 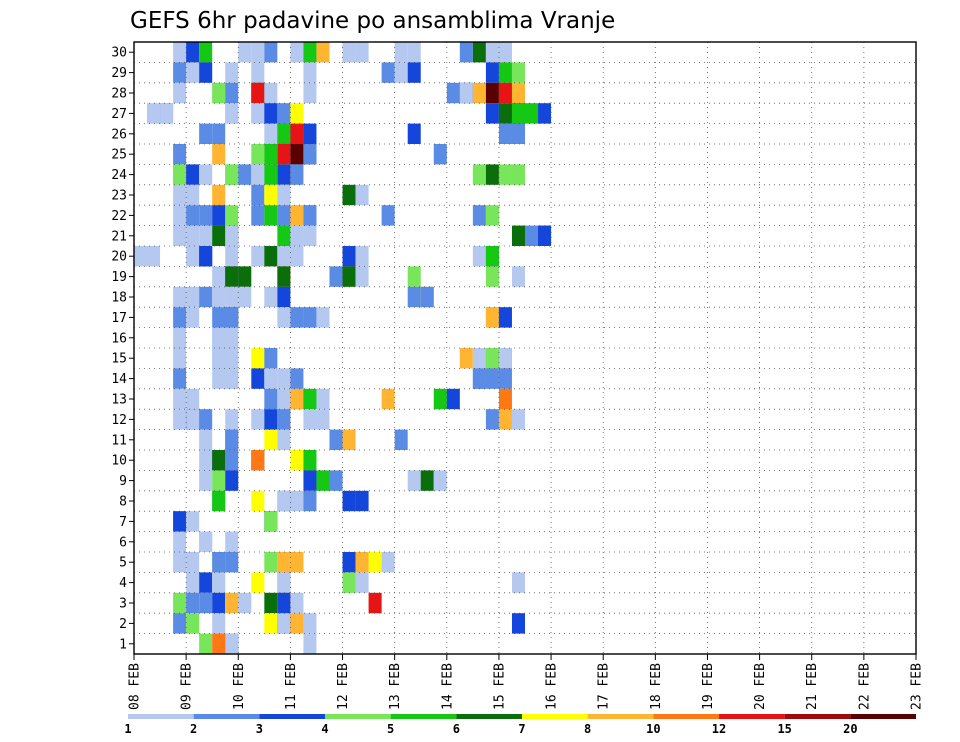 What do you see at coordinates (123, 502) in the screenshot?
I see `y-tick-label: 8` at bounding box center [123, 502].